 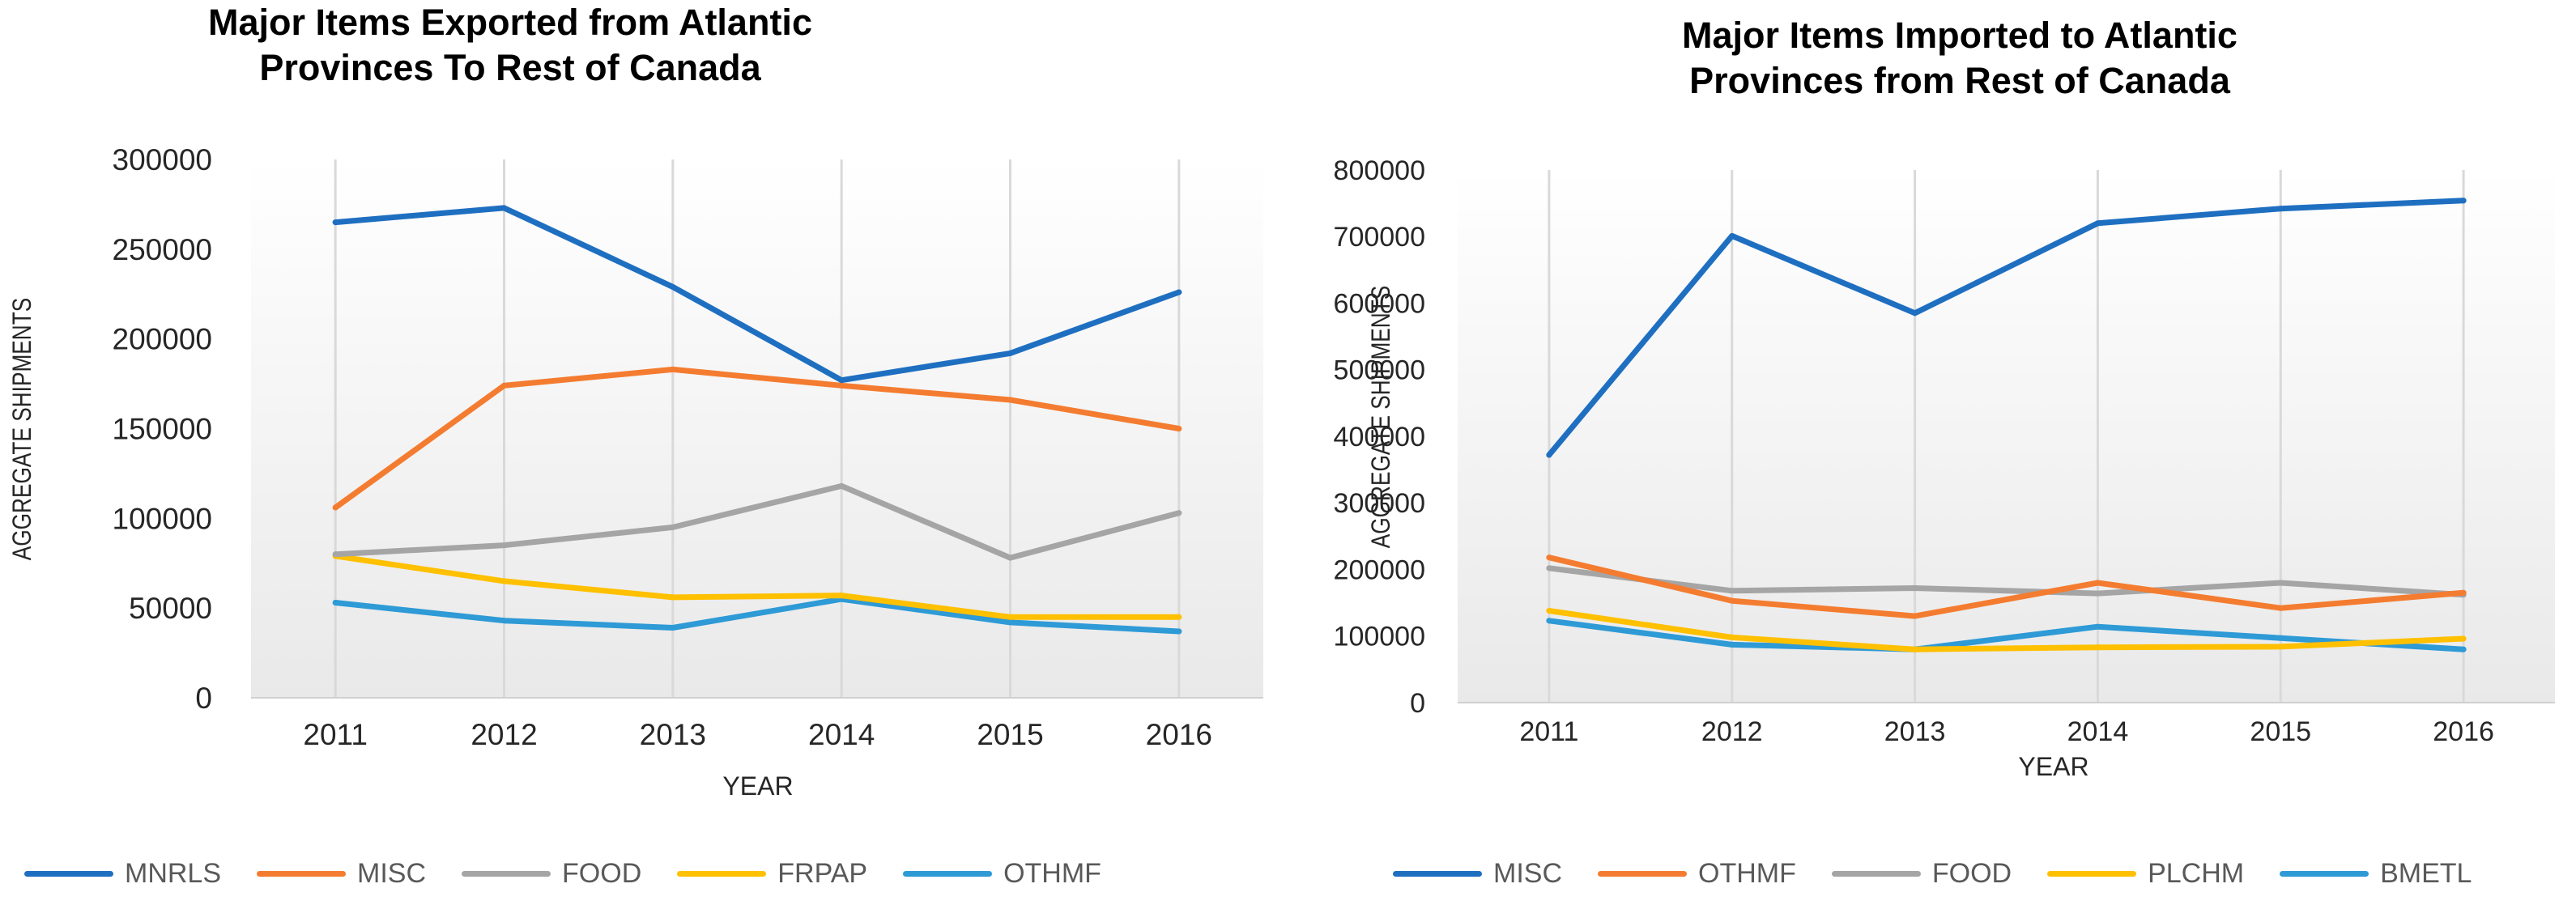 What do you see at coordinates (1379, 437) in the screenshot?
I see `y-tick-label: 400000` at bounding box center [1379, 437].